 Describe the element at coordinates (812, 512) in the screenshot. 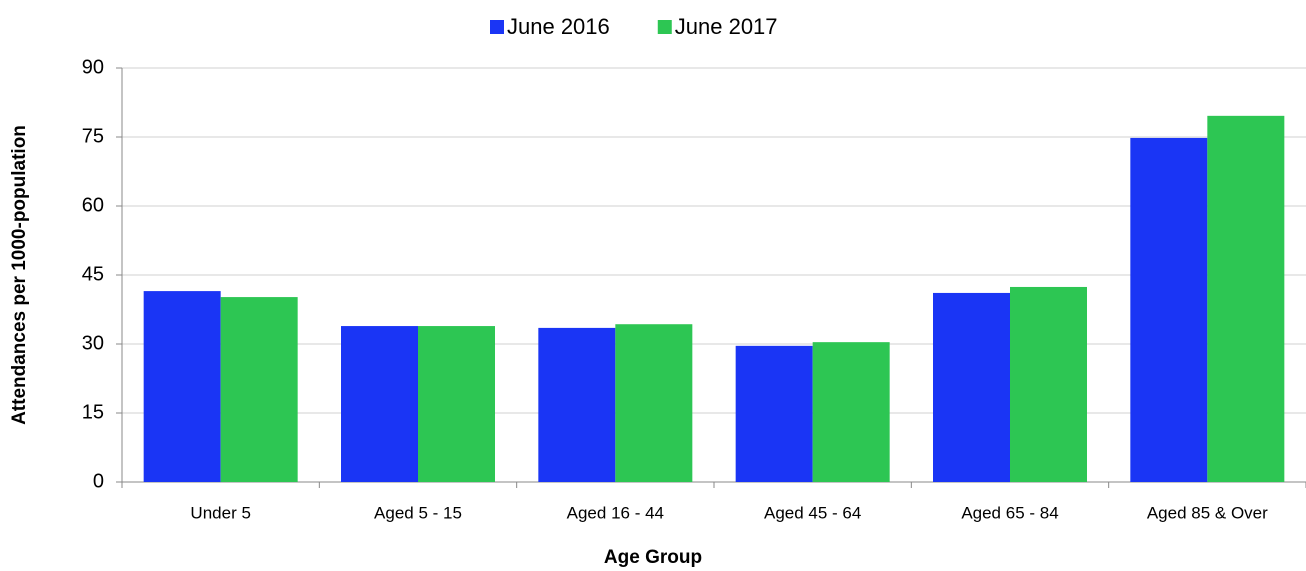

I see `x-tick-label: Aged 45 - 64` at that location.